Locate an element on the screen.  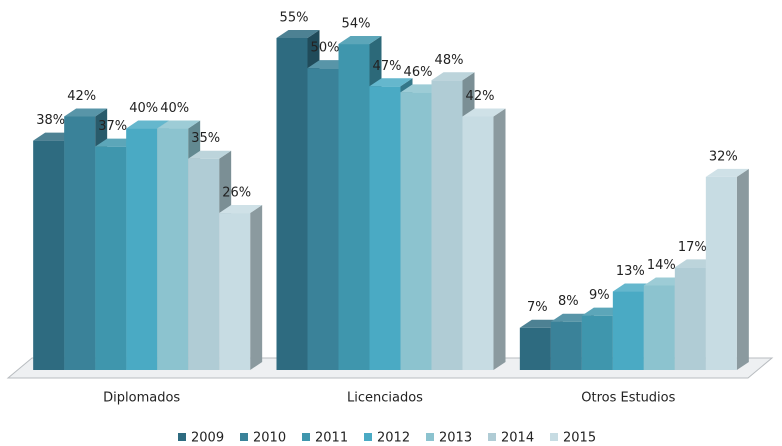
legend-label: 2010 is located at coordinates (269, 438).